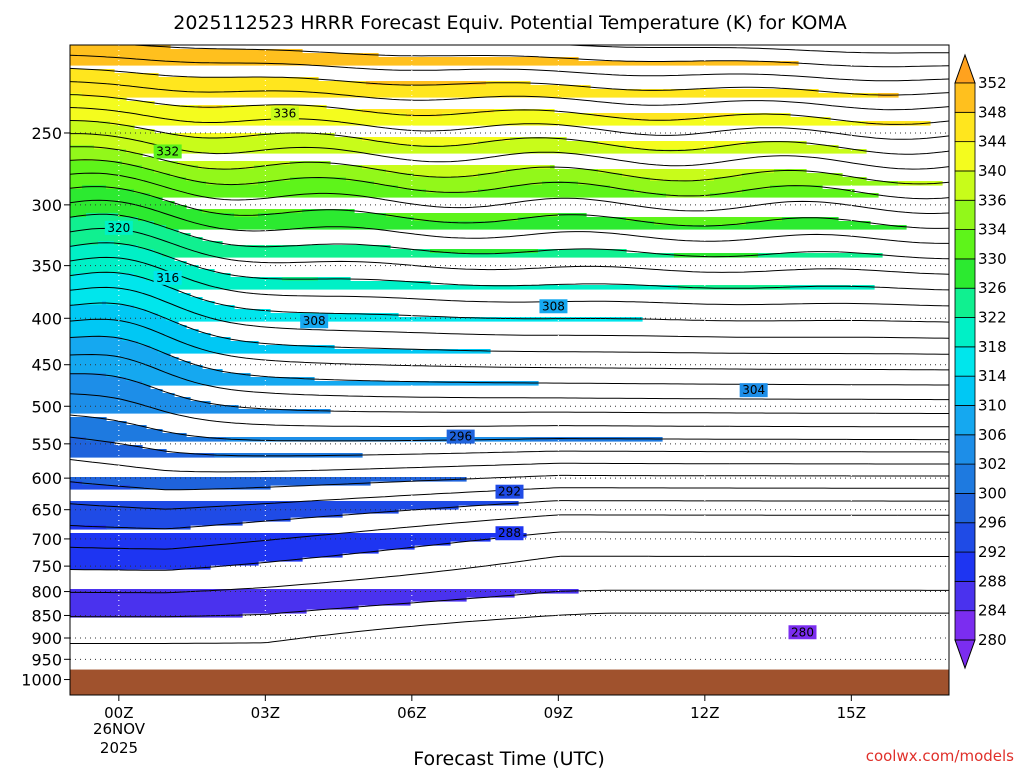  Describe the element at coordinates (46, 444) in the screenshot. I see `y-tick-label: 550` at that location.